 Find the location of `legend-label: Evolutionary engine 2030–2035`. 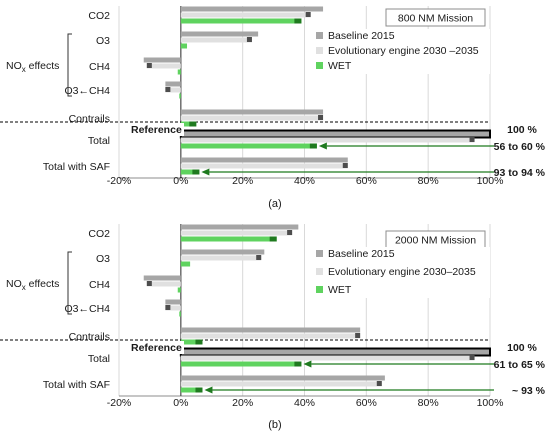

legend-label: Evolutionary engine 2030–2035 is located at coordinates (402, 272).